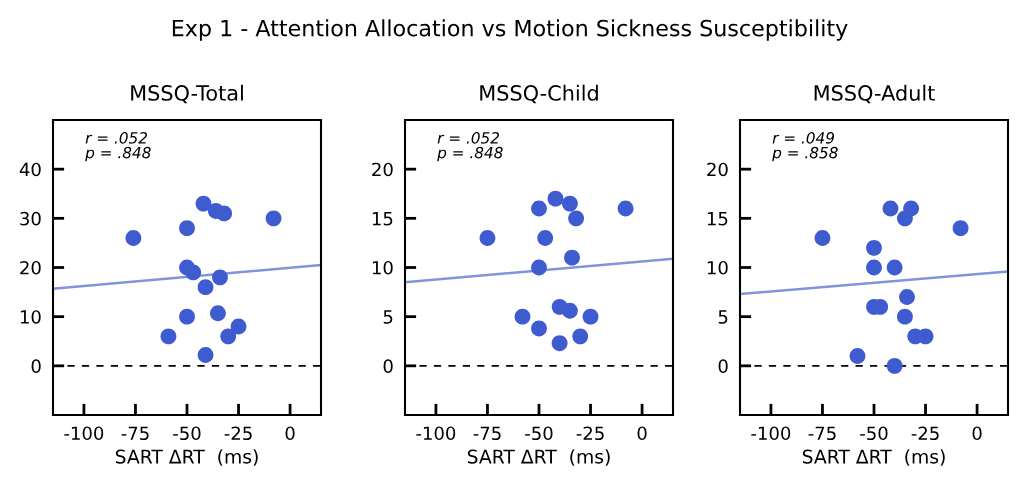 This screenshot has height=482, width=1019. What do you see at coordinates (187, 94) in the screenshot?
I see `chart-subtitle: MSSQ-Total` at bounding box center [187, 94].